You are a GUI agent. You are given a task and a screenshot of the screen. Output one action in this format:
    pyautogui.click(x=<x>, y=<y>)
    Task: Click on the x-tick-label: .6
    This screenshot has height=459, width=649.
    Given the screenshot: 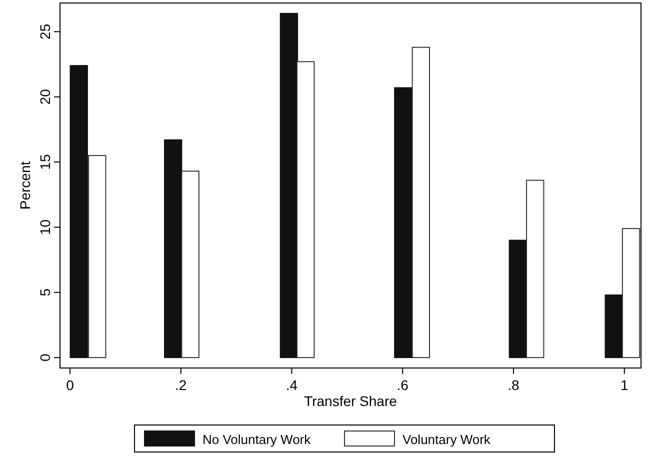 What is the action you would take?
    pyautogui.click(x=402, y=385)
    